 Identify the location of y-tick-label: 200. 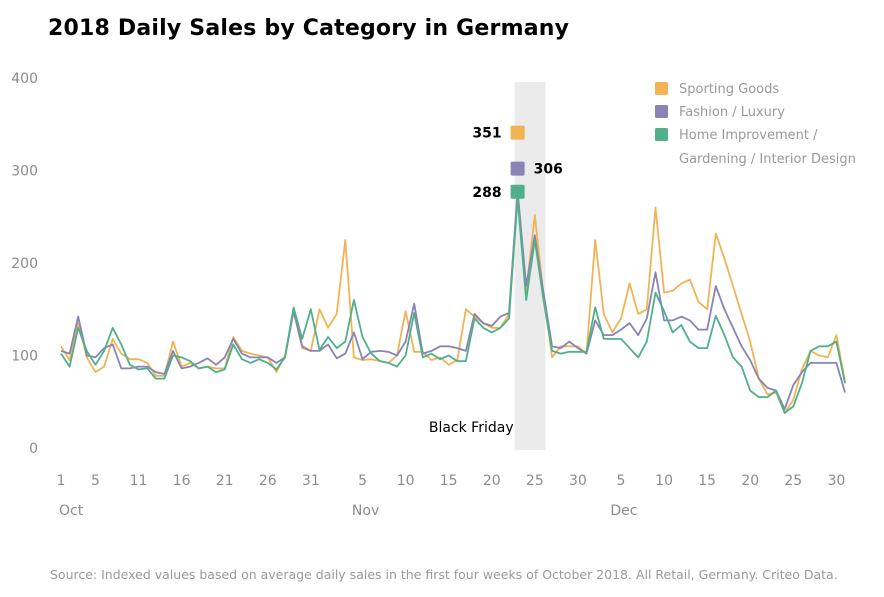
(24, 264).